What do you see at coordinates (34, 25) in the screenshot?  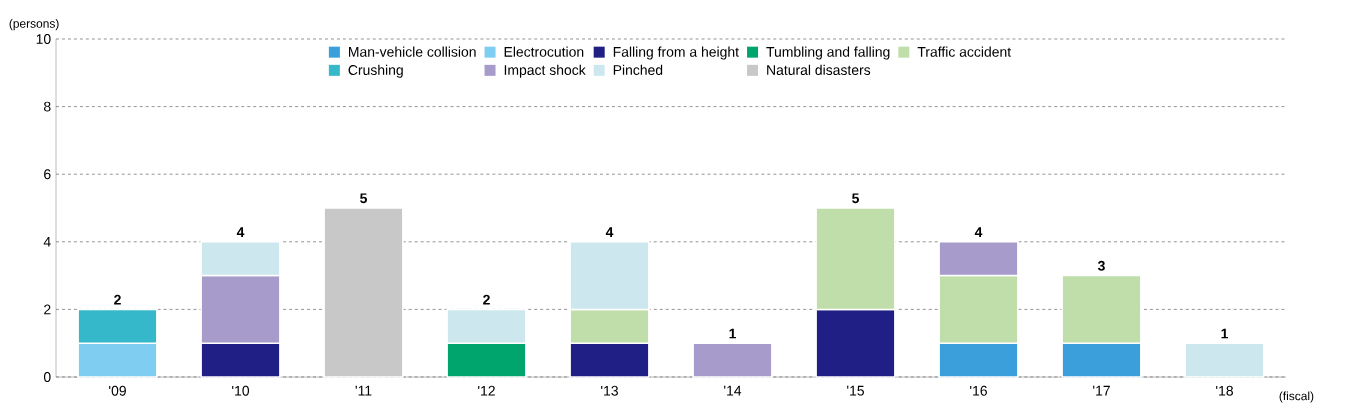 I see `y-axis-title: (persons)` at bounding box center [34, 25].